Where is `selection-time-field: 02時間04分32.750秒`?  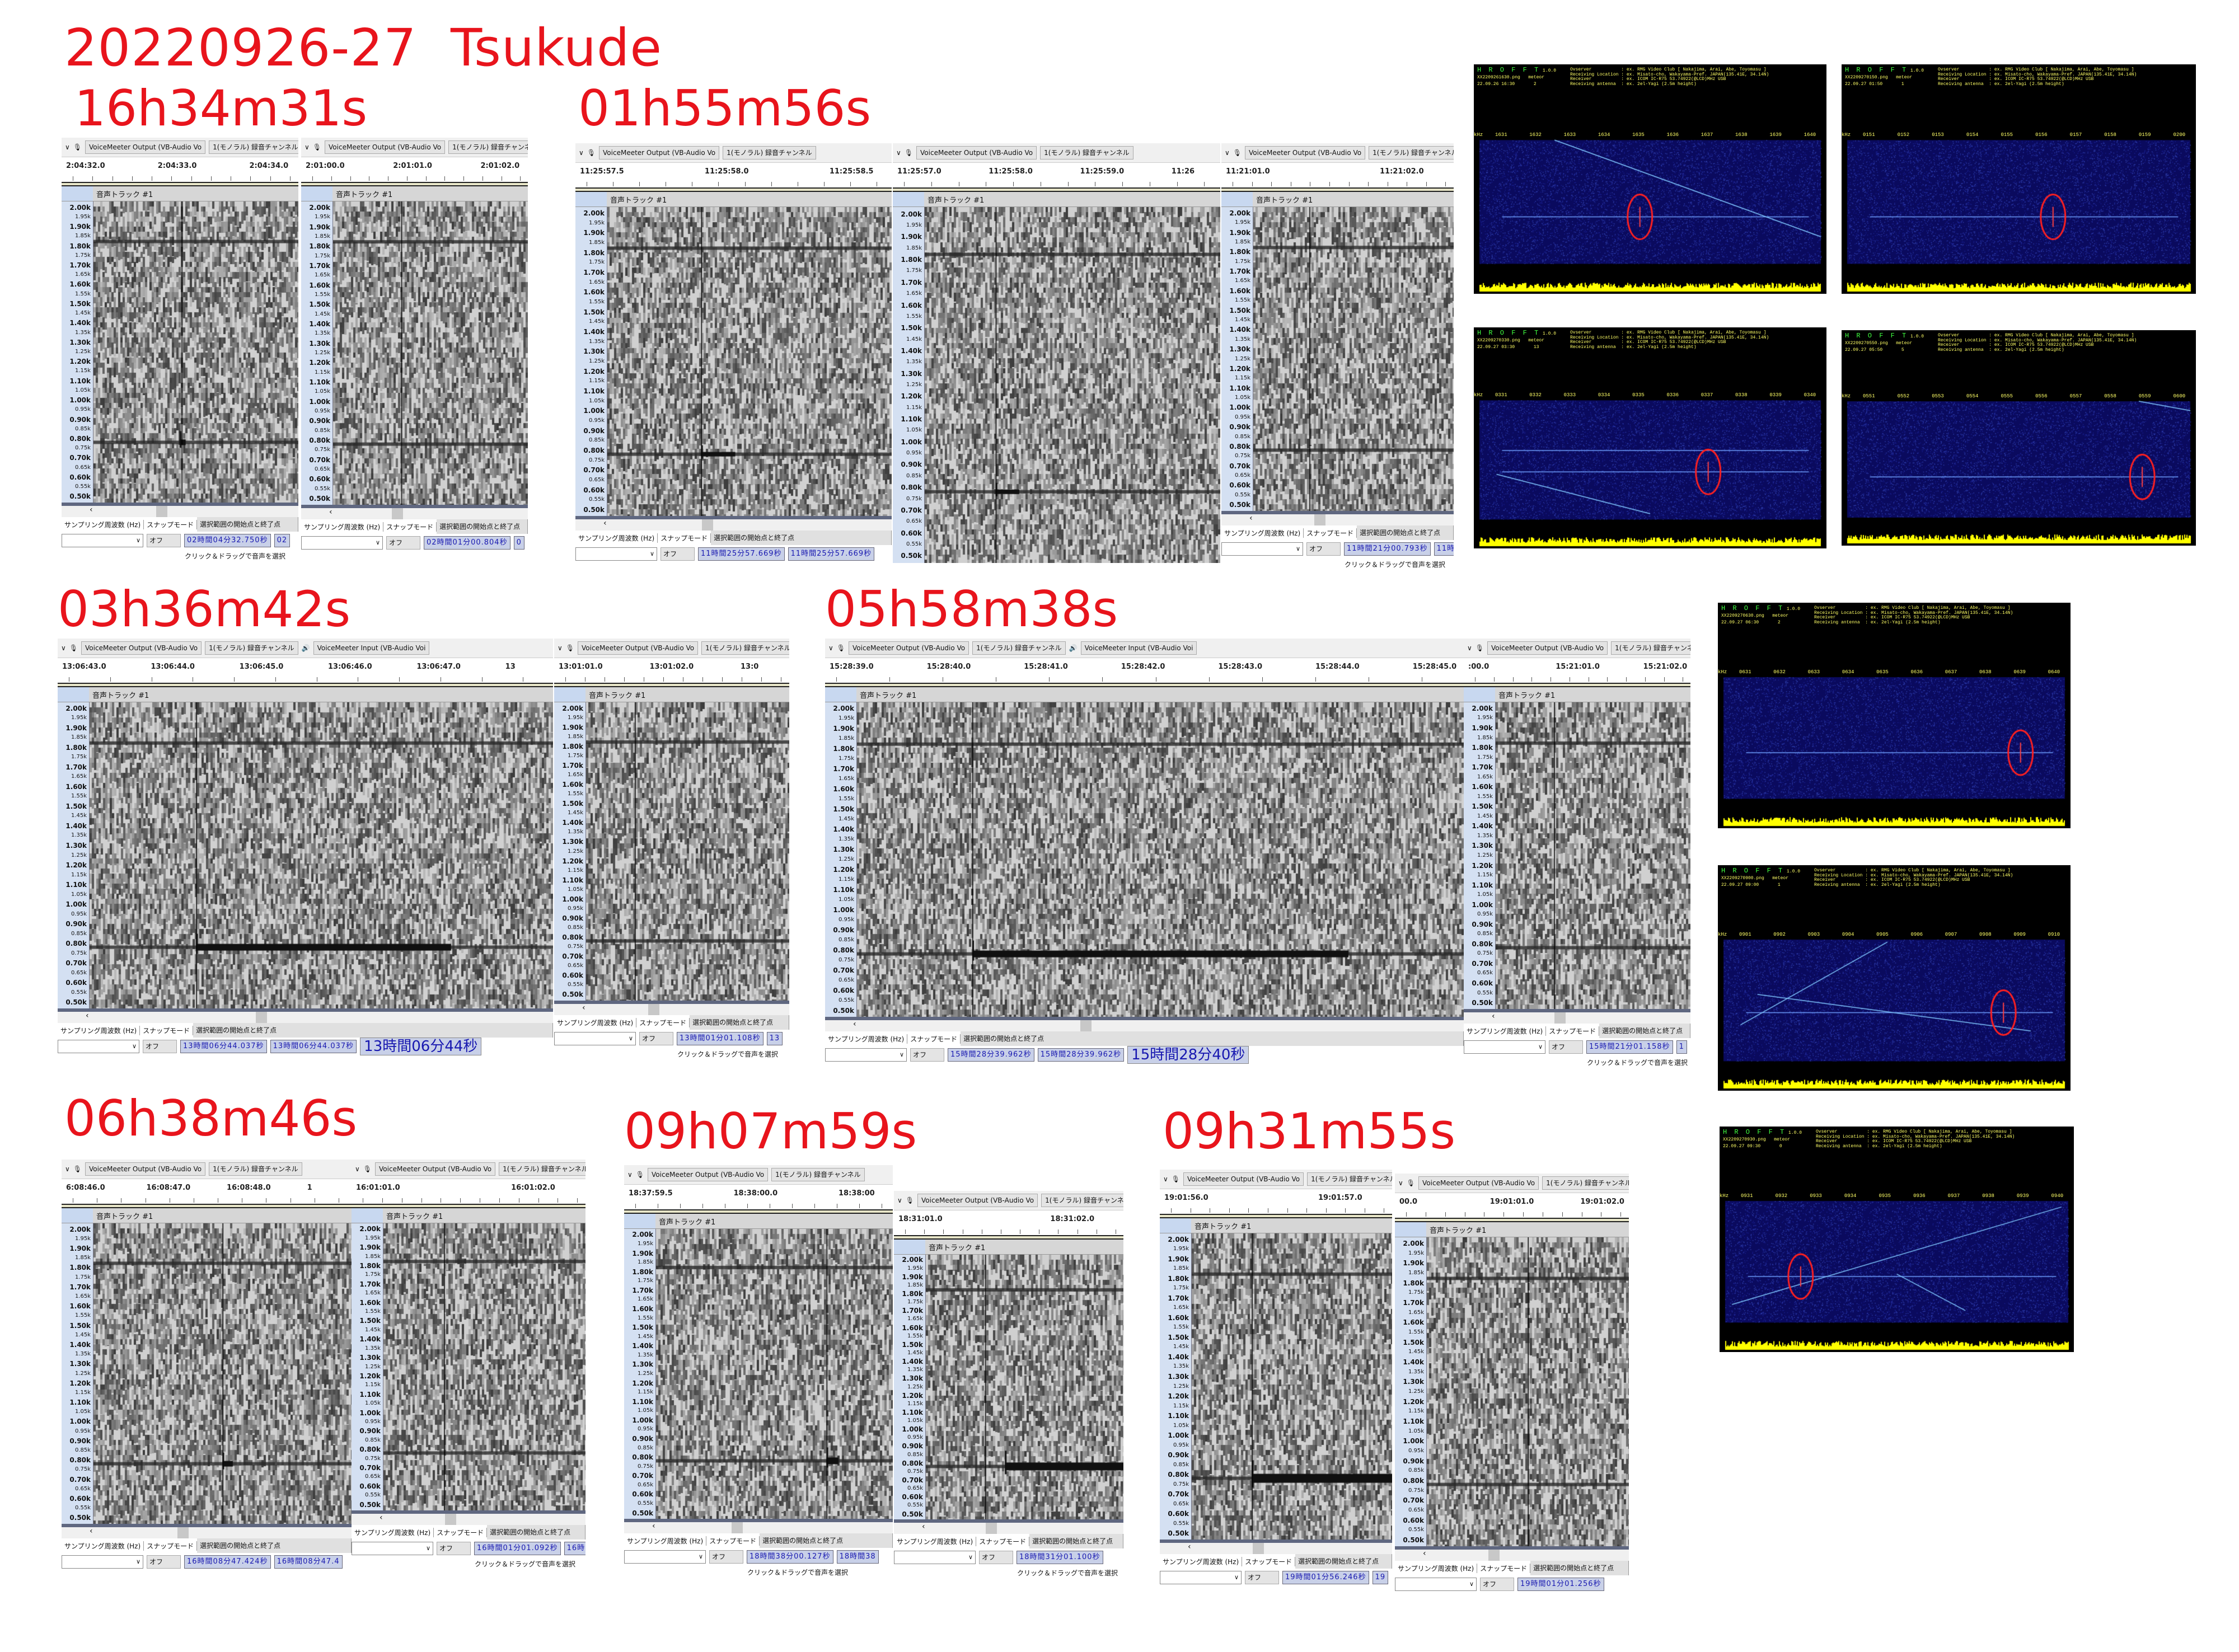 selection-time-field: 02時間04分32.750秒 is located at coordinates (227, 540).